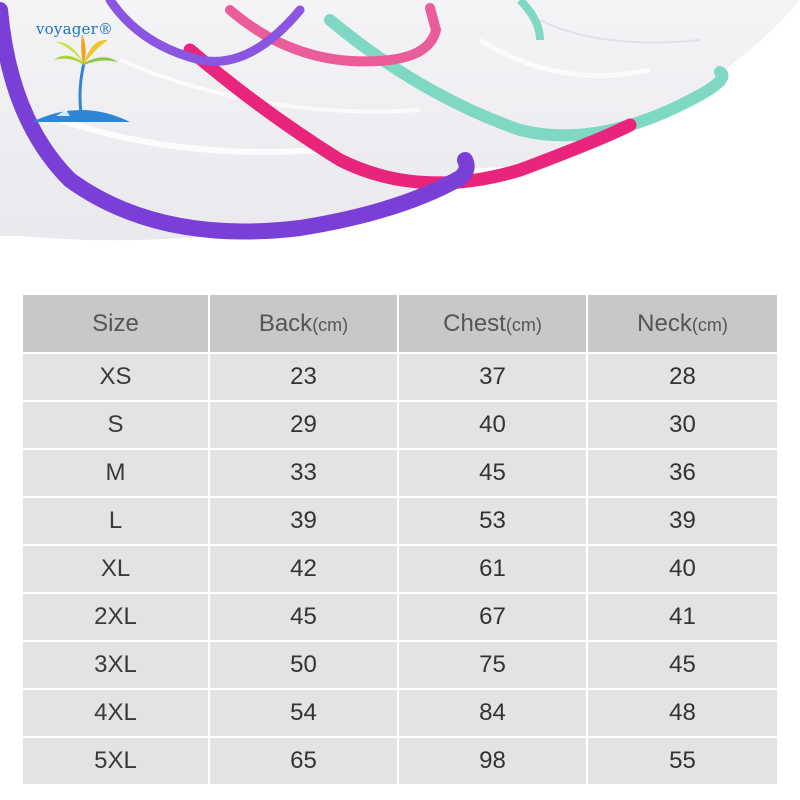 Image resolution: width=800 pixels, height=800 pixels. What do you see at coordinates (682, 522) in the screenshot?
I see `cell-neck: 39` at bounding box center [682, 522].